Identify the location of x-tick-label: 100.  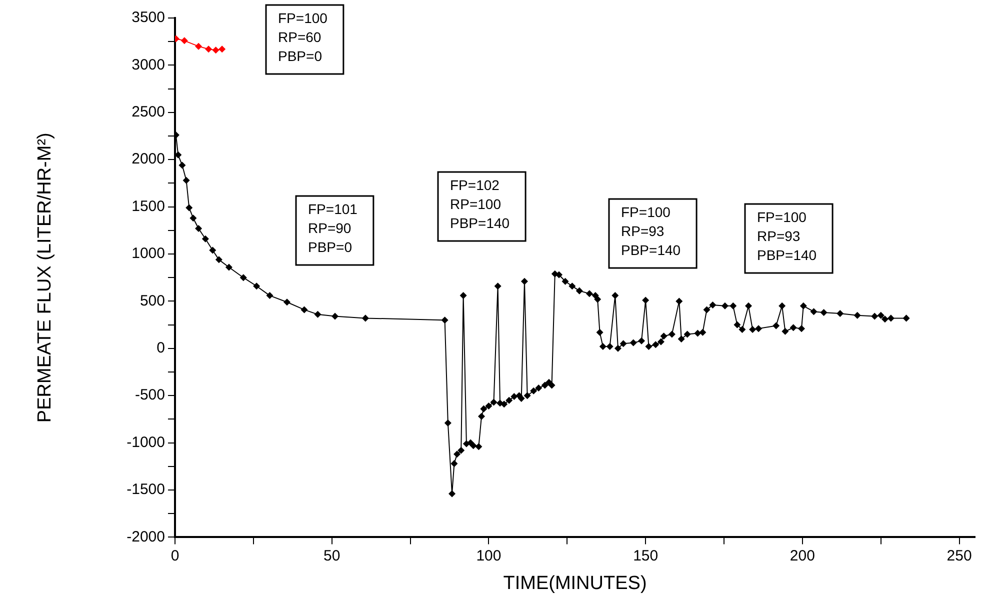
(489, 555).